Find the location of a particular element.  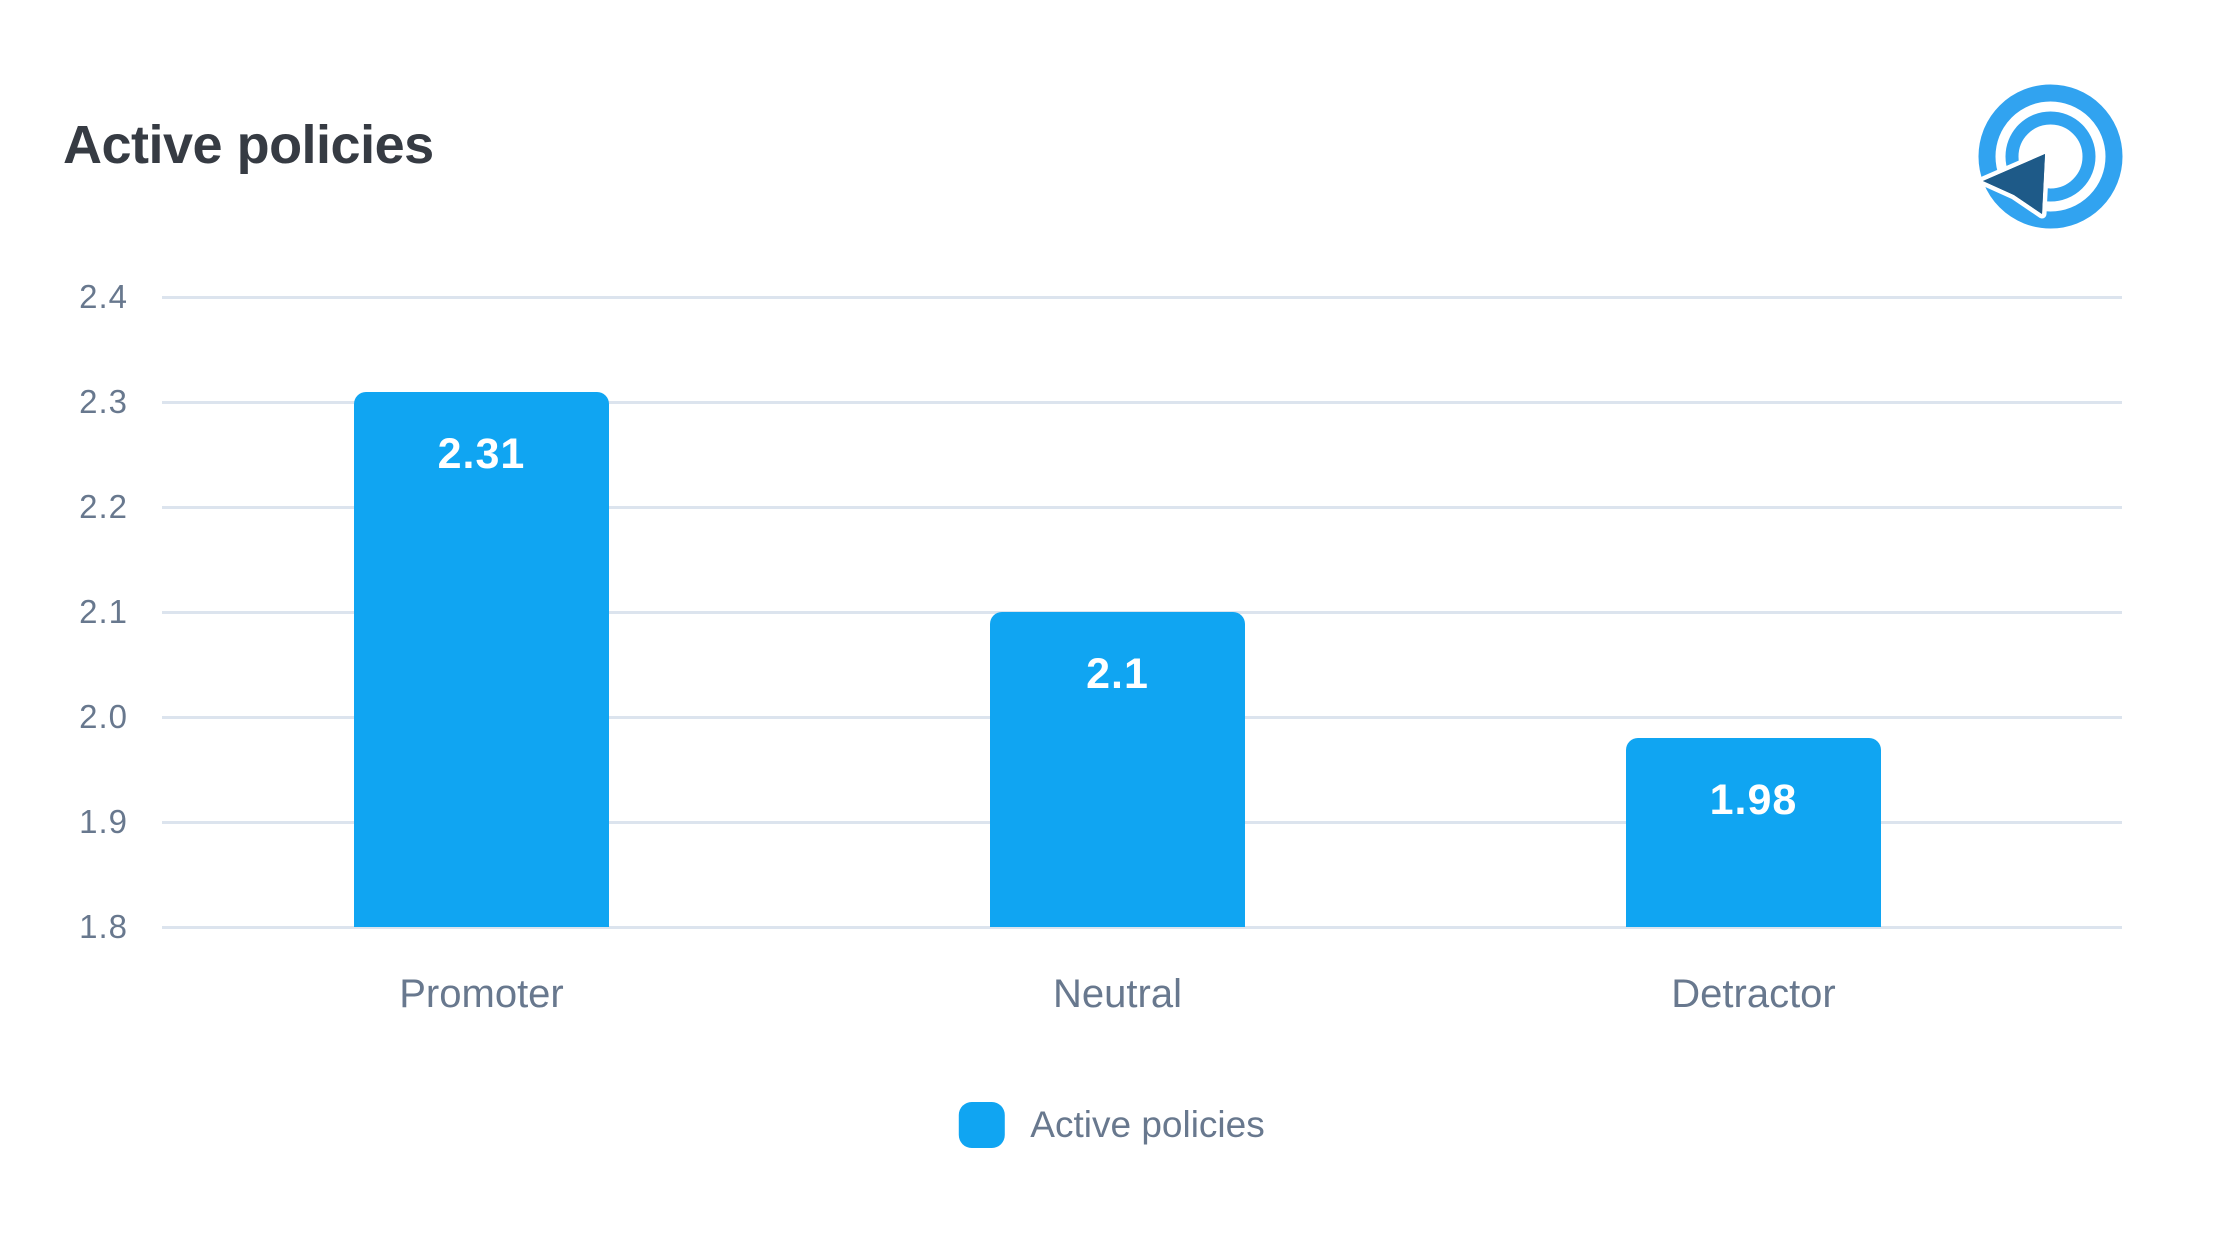

y-tick-label: 1.8 is located at coordinates (103, 926).